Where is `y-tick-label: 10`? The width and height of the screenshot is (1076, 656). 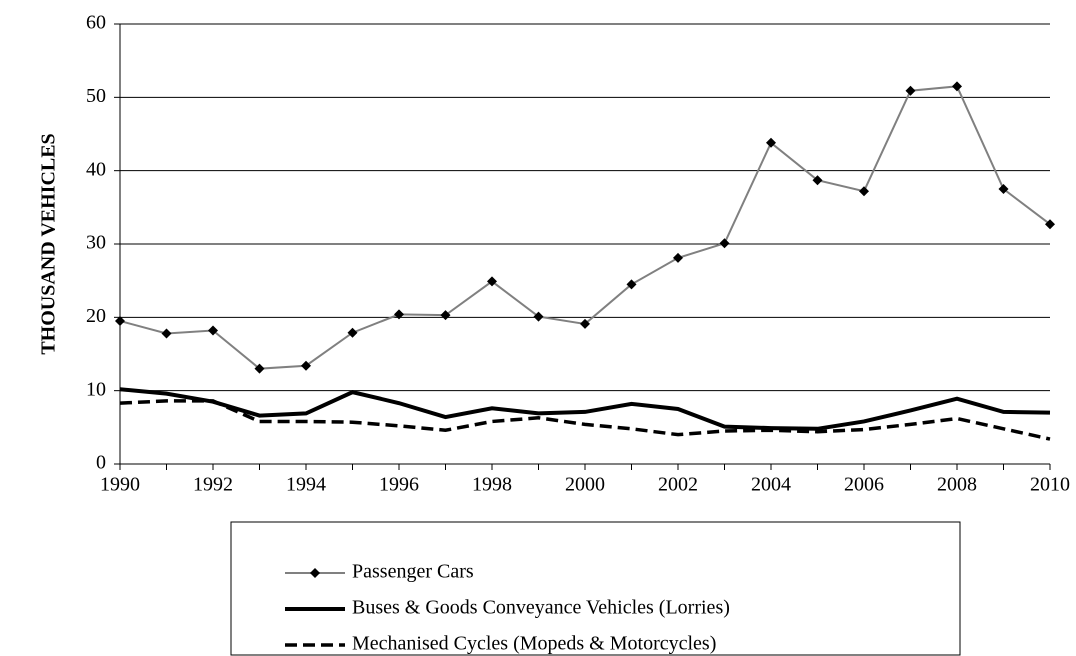 y-tick-label: 10 is located at coordinates (96, 389).